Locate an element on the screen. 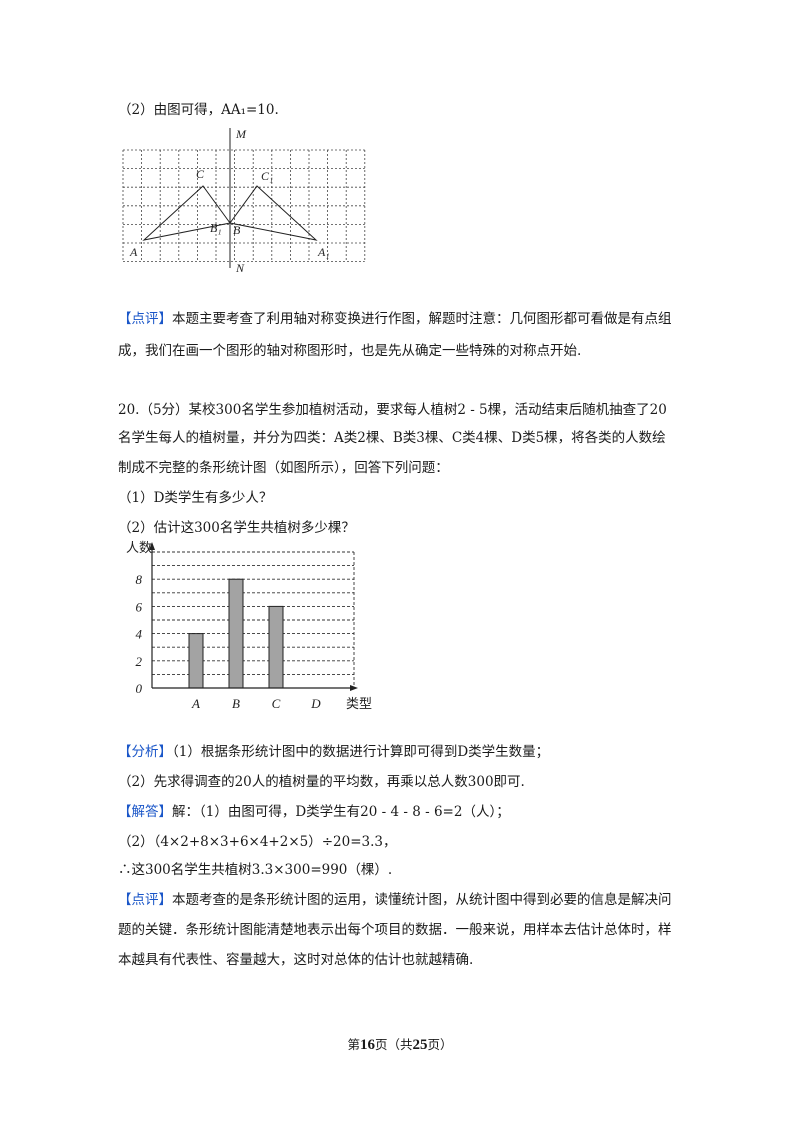  chart-xtick-label: B is located at coordinates (236, 703).